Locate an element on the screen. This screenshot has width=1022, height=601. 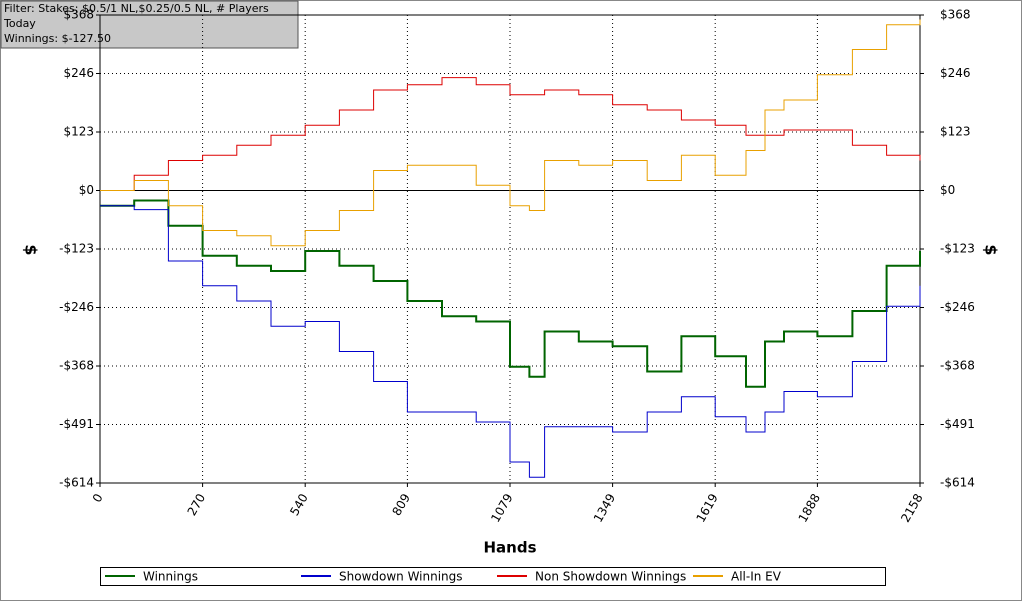
y-tick-label: -$491 is located at coordinates (76, 424).